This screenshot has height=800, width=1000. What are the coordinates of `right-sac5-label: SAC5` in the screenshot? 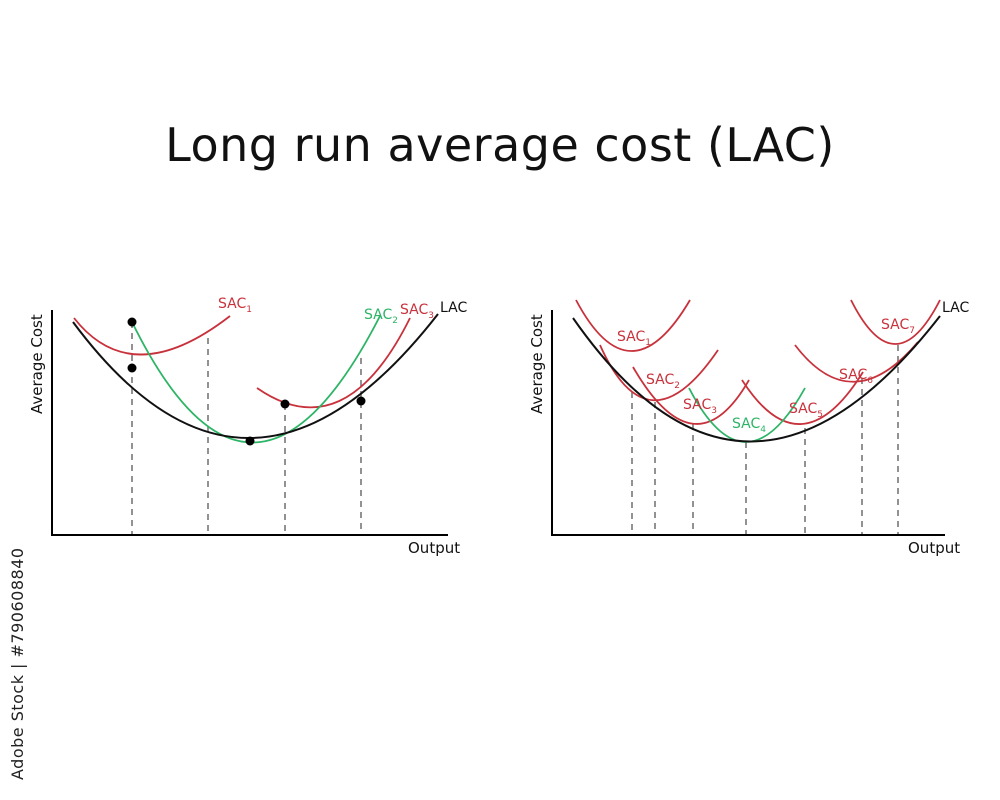 It's located at (806, 410).